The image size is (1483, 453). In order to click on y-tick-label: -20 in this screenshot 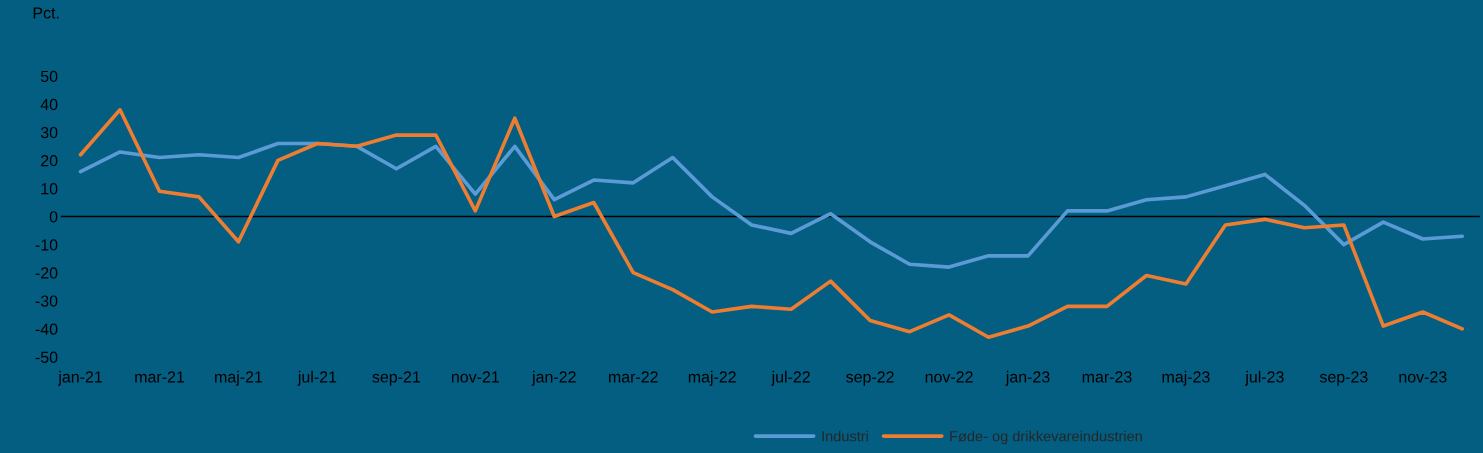, I will do `click(46, 273)`.